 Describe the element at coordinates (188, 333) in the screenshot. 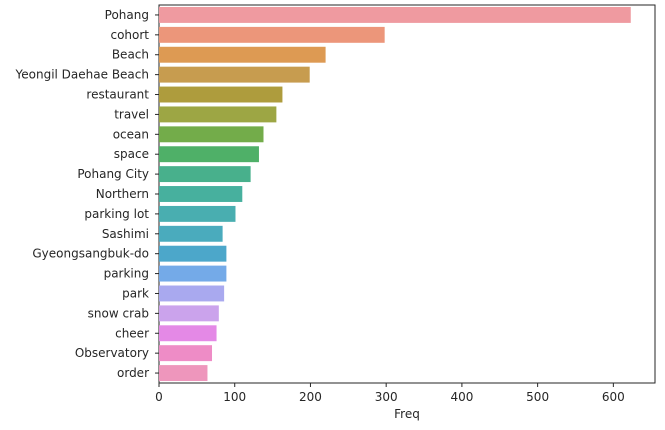

I see `bar-cheer` at that location.